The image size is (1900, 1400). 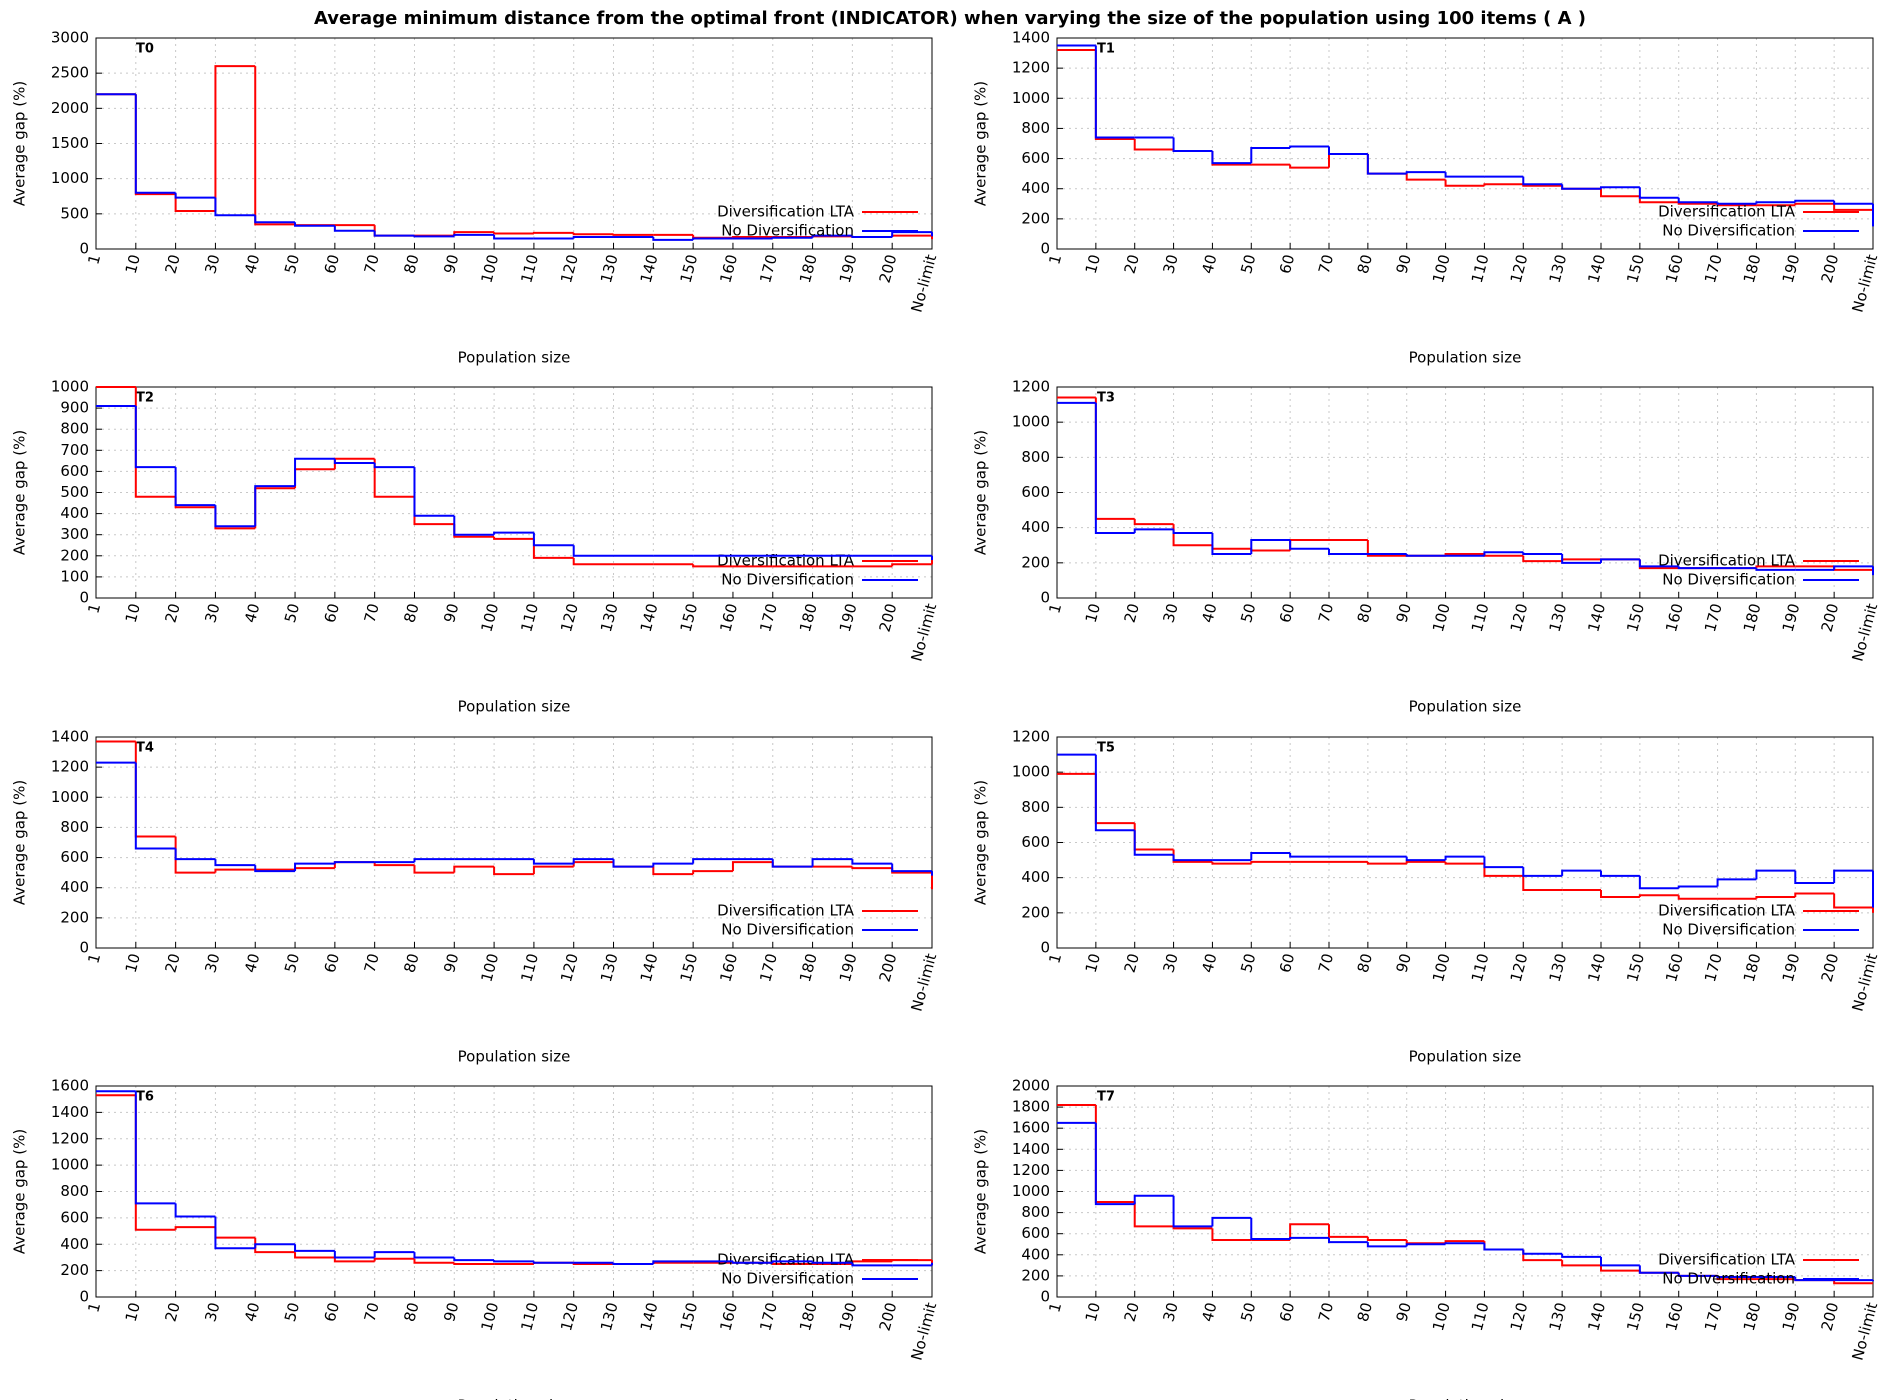 I want to click on x-tick-label: 30, so click(x=1170, y=264).